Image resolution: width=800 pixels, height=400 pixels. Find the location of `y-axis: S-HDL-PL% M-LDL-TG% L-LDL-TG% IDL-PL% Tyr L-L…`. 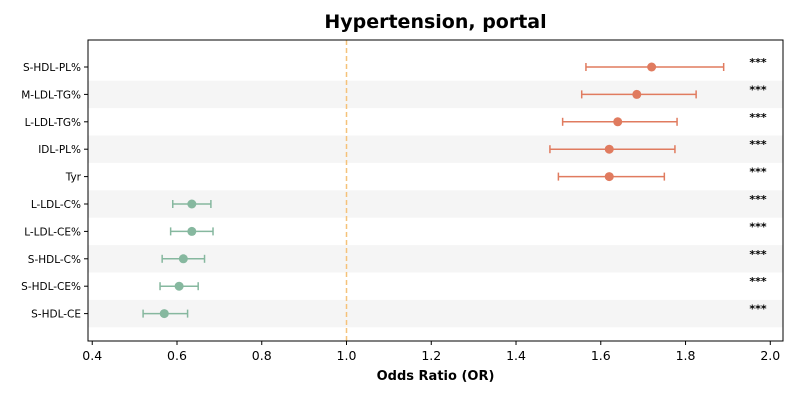

y-axis: S-HDL-PL% M-LDL-TG% L-LDL-TG% IDL-PL% Tyr L-L… is located at coordinates (54, 191).